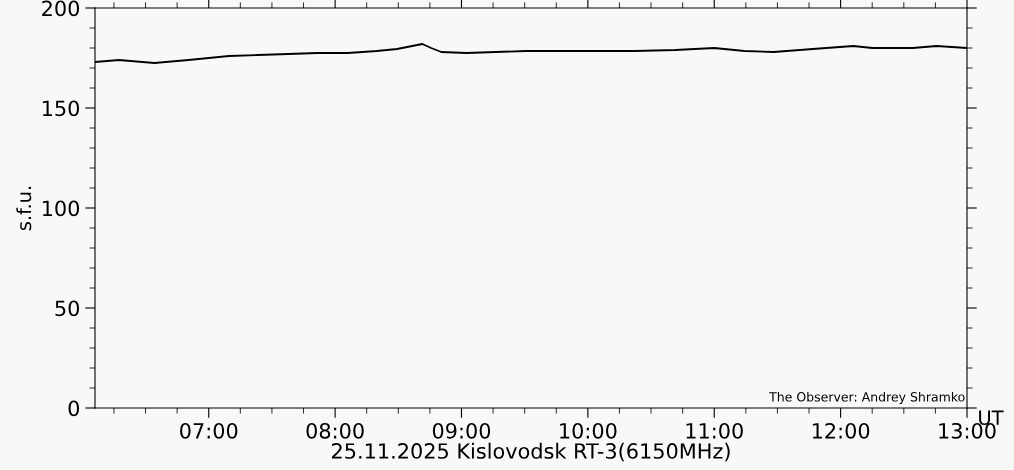 Image resolution: width=1014 pixels, height=470 pixels. Describe the element at coordinates (61, 108) in the screenshot. I see `y-tick-label: 150` at that location.